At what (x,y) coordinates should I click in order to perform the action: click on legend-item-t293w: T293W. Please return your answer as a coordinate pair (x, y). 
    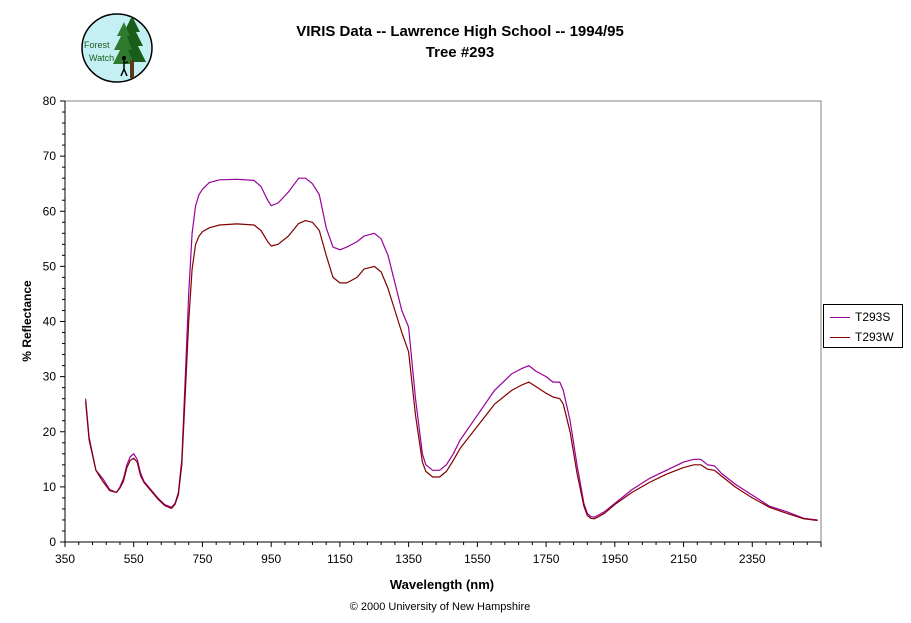
    Looking at the image, I should click on (865, 337).